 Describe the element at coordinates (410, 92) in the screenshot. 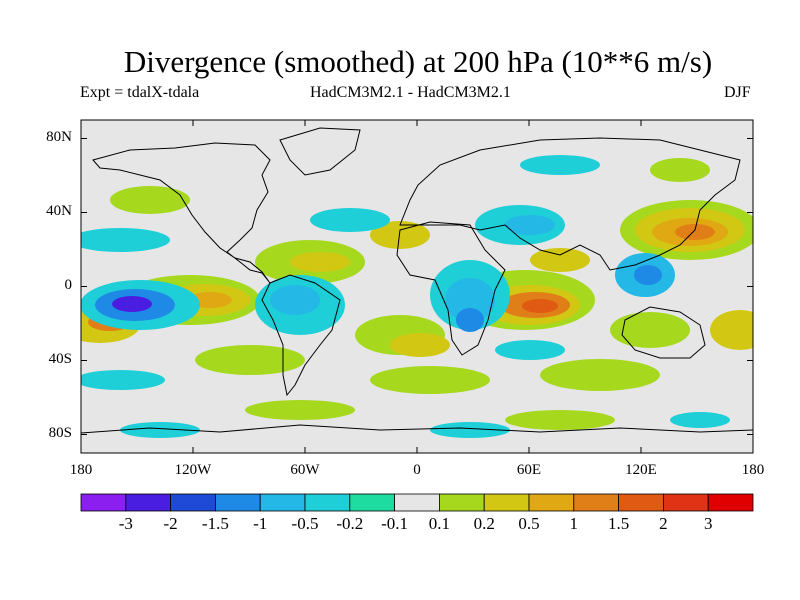

I see `model-label: HadCM3M2.1 - HadCM3M2.1` at that location.